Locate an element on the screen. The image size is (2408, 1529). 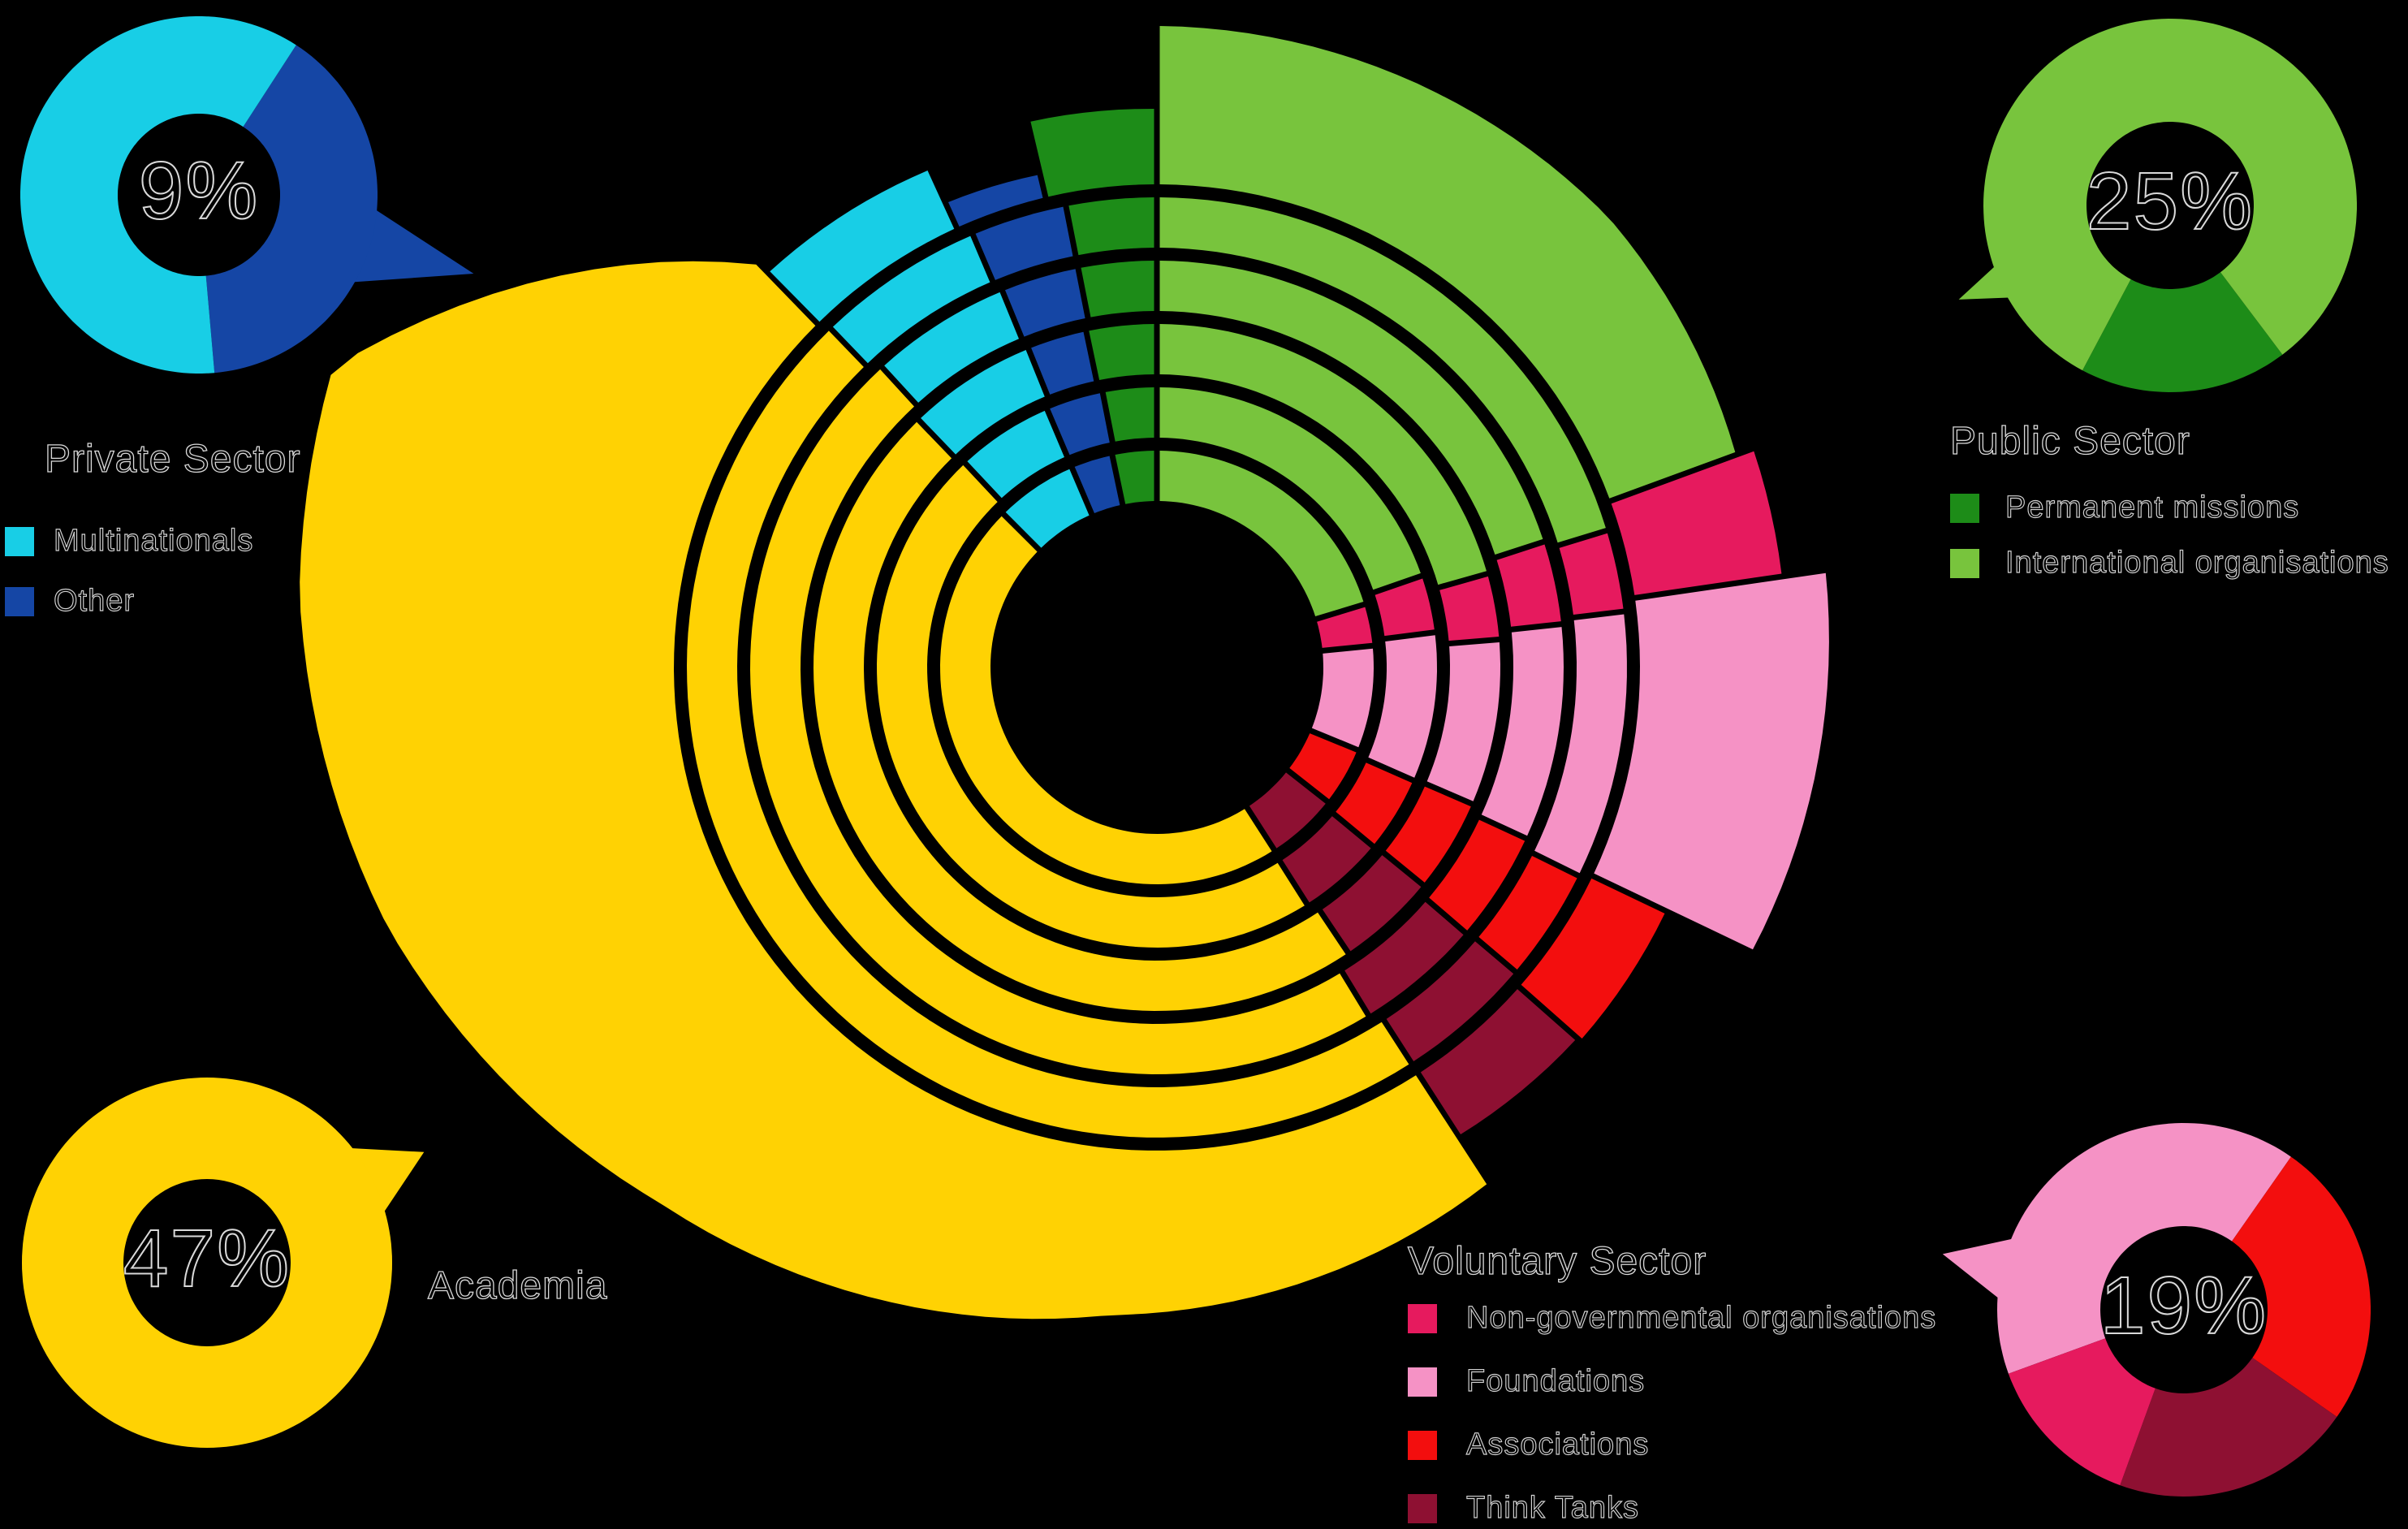
international-organisations-swatch-icon is located at coordinates (1964, 563).